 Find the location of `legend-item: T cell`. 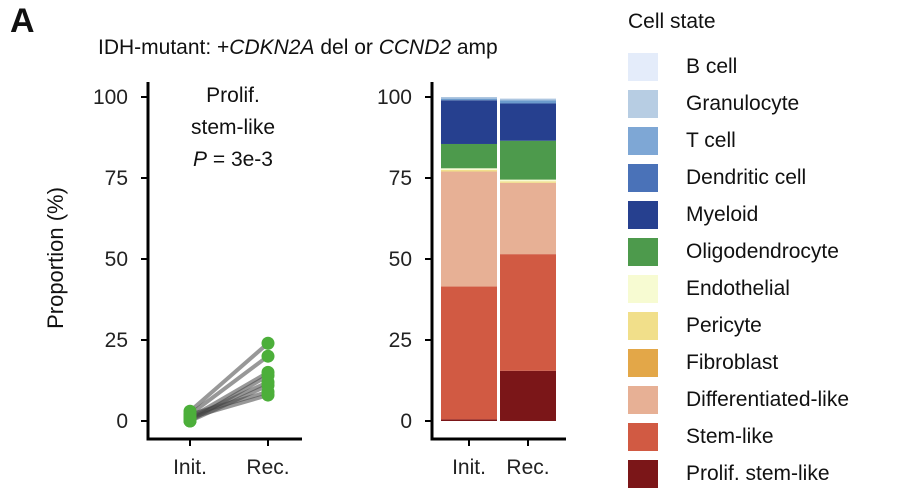

legend-item: T cell is located at coordinates (682, 141).